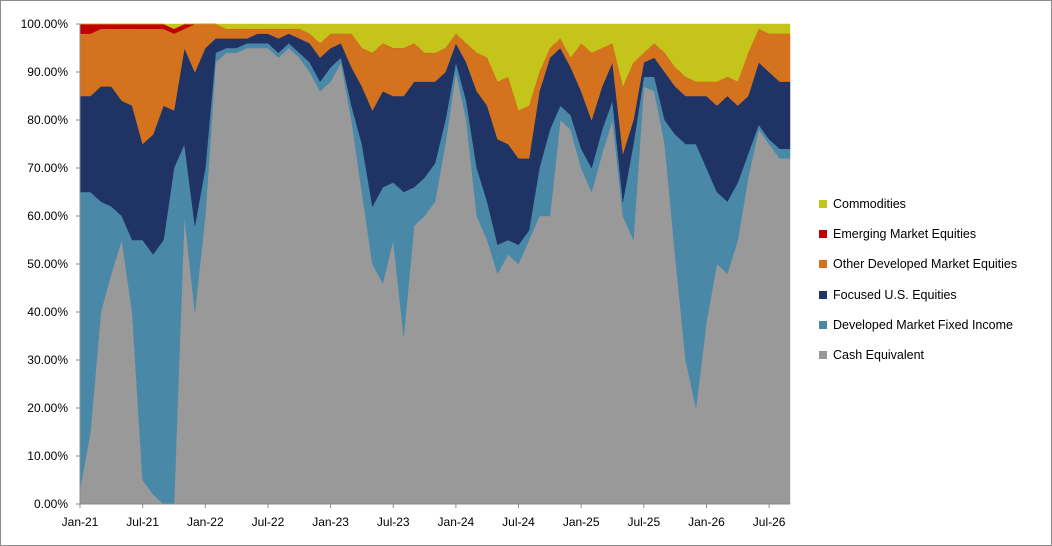 This screenshot has width=1052, height=546. What do you see at coordinates (47, 456) in the screenshot?
I see `y-tick-label: 10.00%` at bounding box center [47, 456].